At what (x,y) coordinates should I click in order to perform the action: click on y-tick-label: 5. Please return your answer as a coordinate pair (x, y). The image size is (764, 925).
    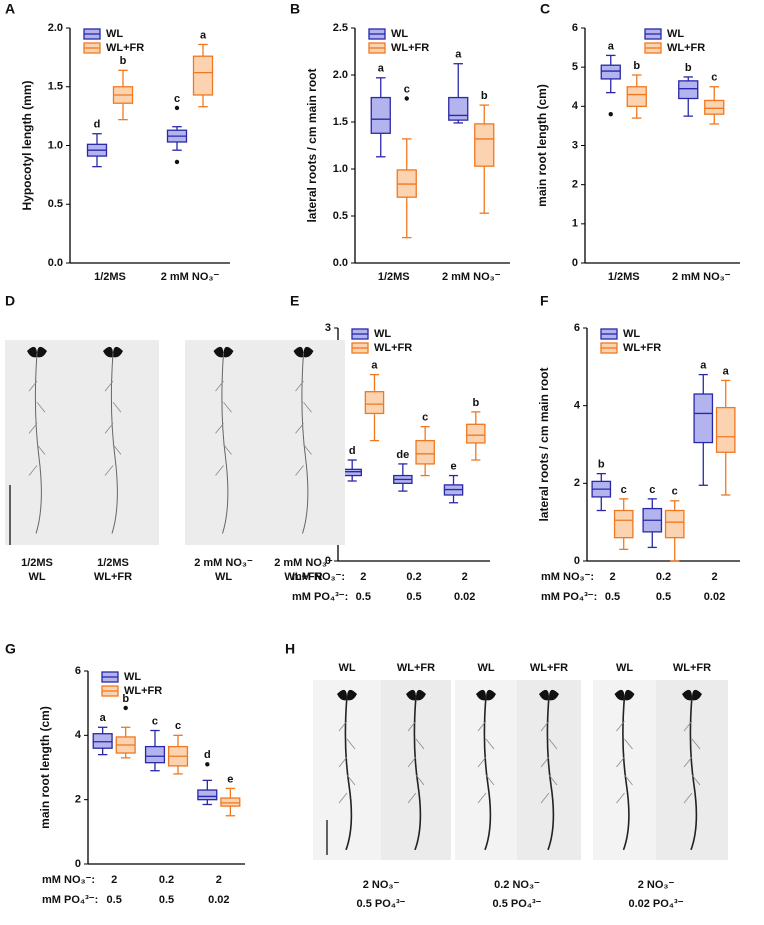
    Looking at the image, I should click on (575, 67).